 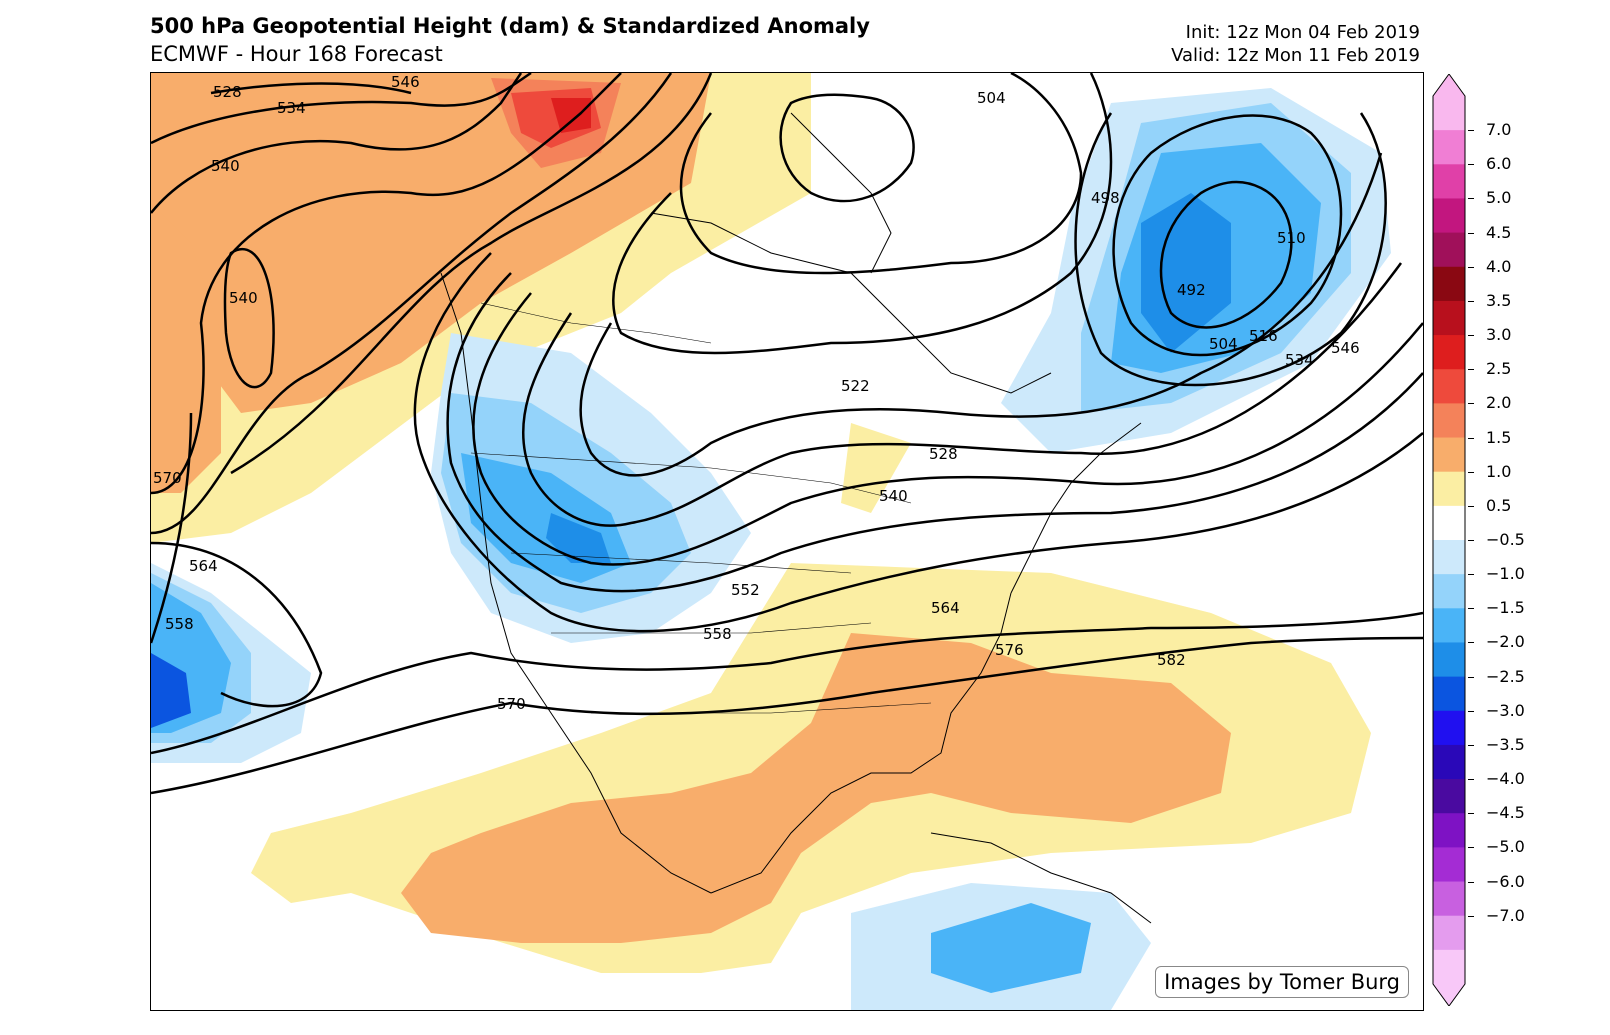 What do you see at coordinates (1499, 164) in the screenshot?
I see `colorbar-tick-label: 6.0` at bounding box center [1499, 164].